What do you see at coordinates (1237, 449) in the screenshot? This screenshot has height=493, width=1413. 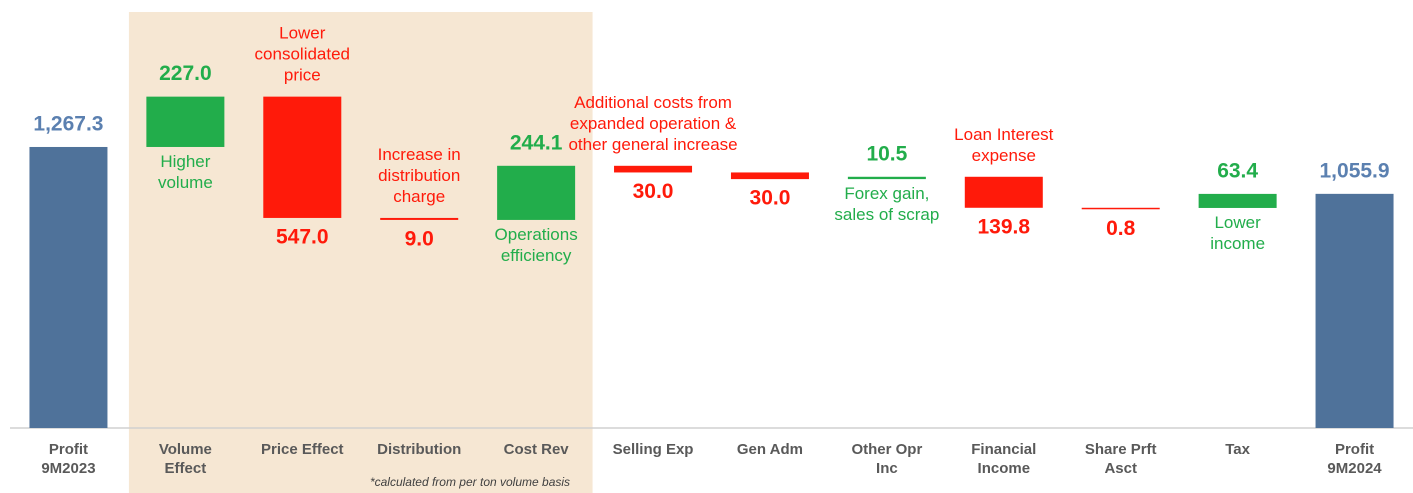 I see `x-tick-label: Tax` at bounding box center [1237, 449].